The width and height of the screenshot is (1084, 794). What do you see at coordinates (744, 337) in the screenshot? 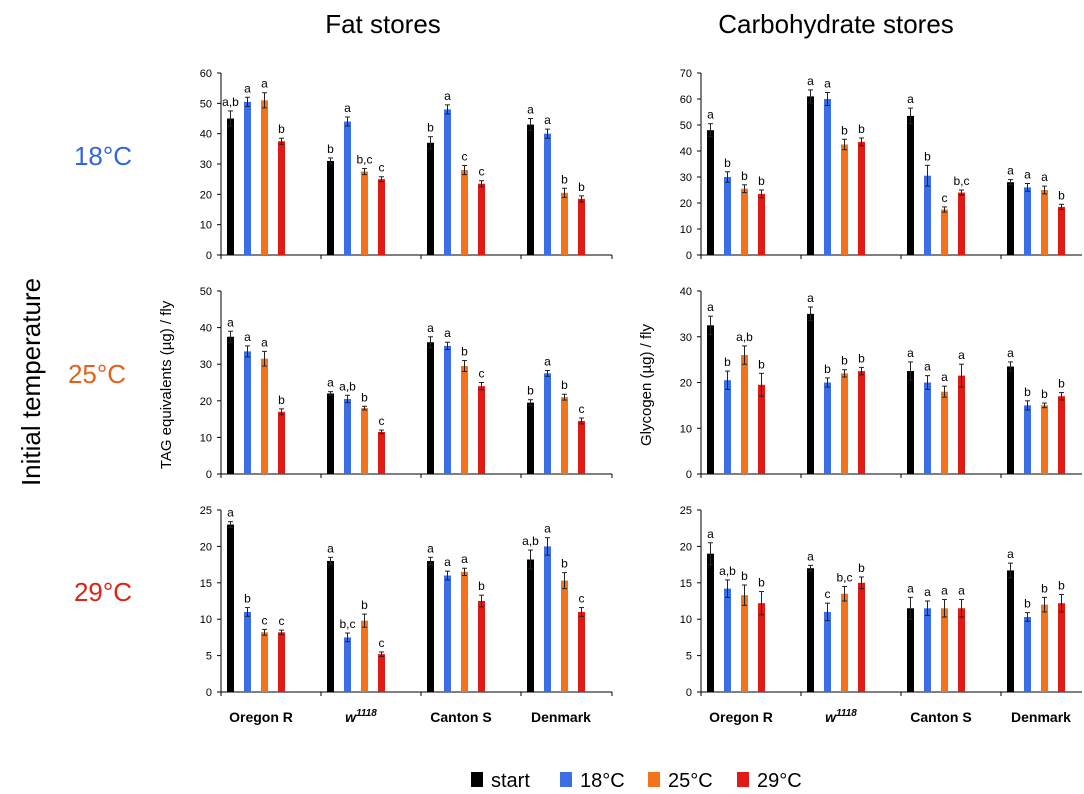
I see `significance-letter: a,b` at bounding box center [744, 337].